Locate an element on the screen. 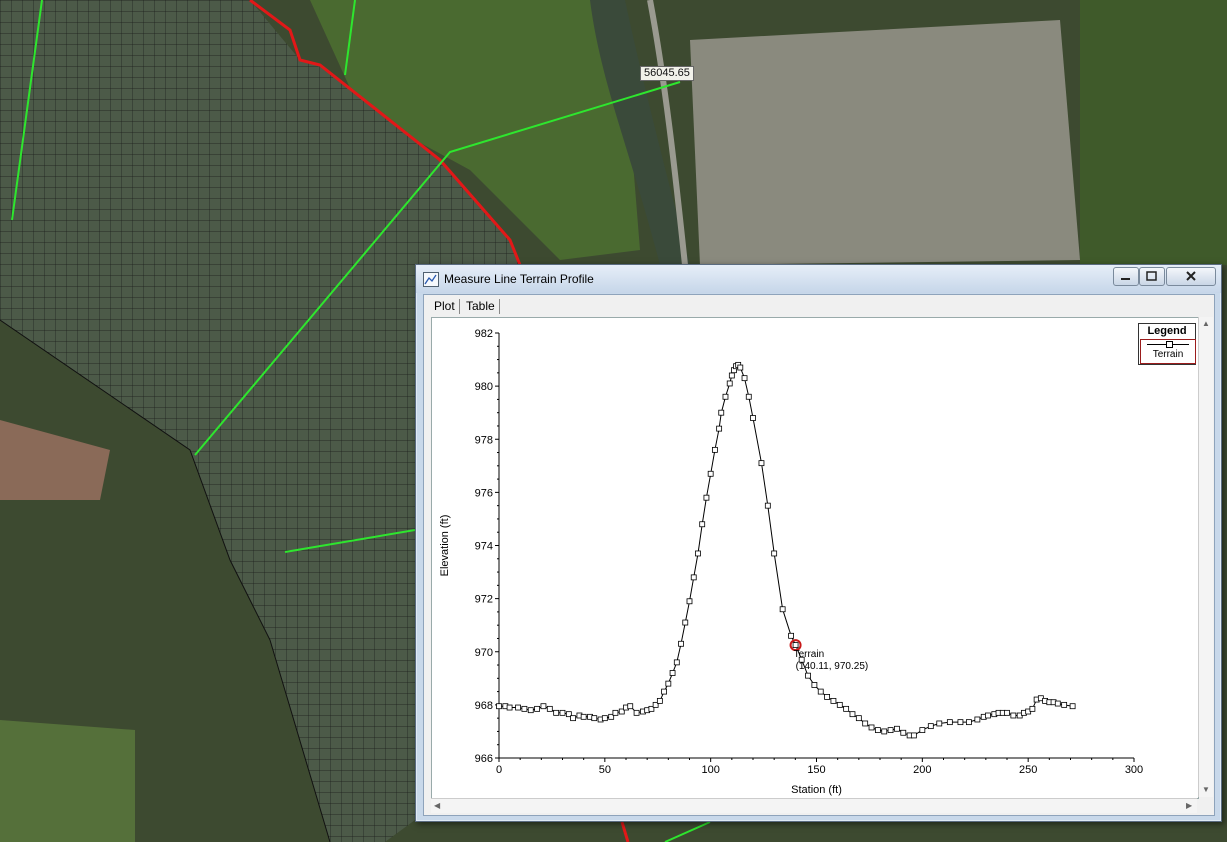 This screenshot has width=1227, height=842. minimize-button is located at coordinates (1126, 276).